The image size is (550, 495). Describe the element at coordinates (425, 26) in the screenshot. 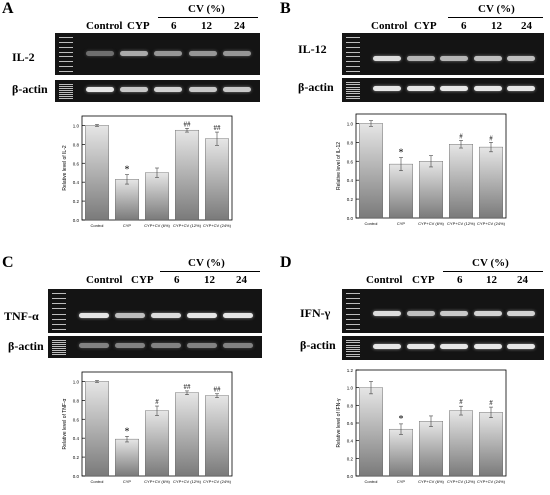

I see `header-cyp: CYP` at that location.